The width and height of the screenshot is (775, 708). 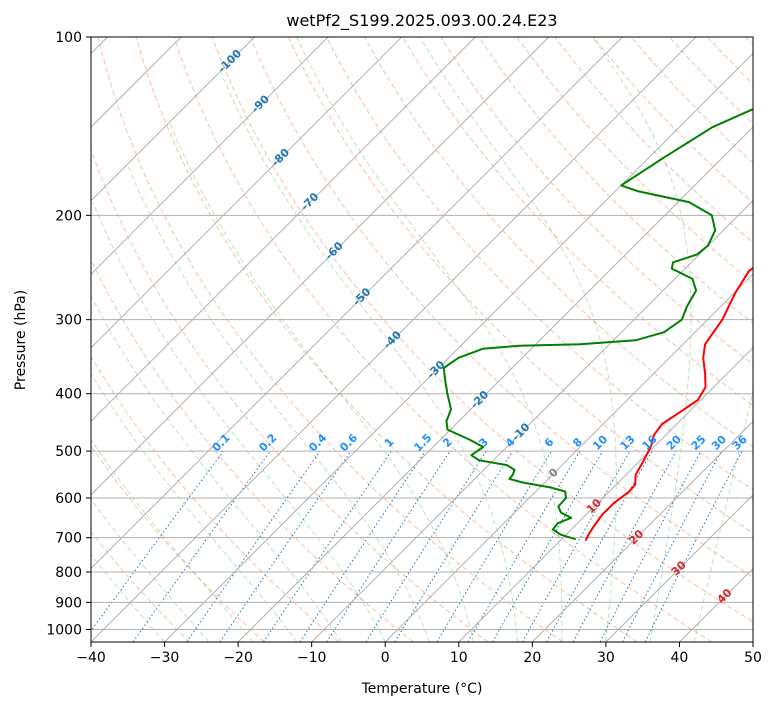 What do you see at coordinates (165, 658) in the screenshot?
I see `x-tick-label: −30` at bounding box center [165, 658].